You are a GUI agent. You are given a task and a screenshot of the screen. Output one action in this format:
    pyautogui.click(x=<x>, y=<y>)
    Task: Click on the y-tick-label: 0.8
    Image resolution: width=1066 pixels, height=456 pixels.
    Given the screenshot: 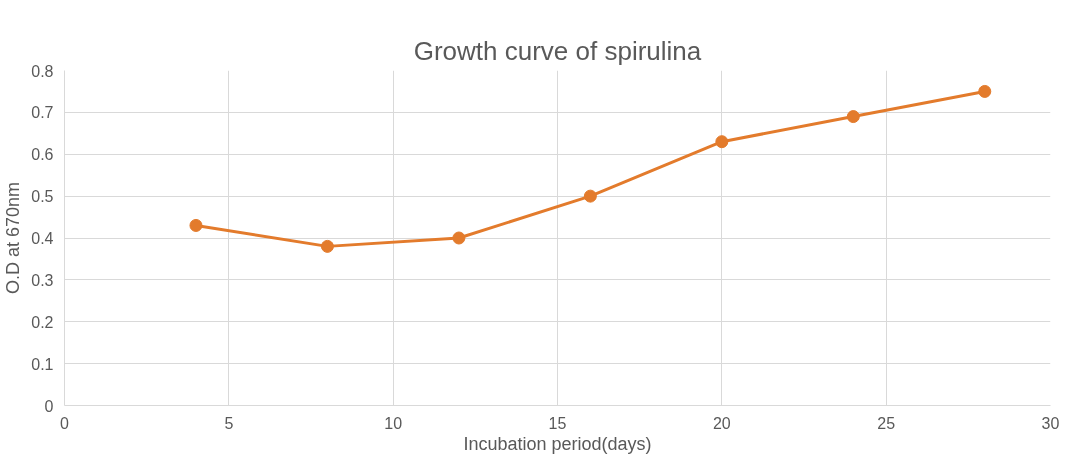 What is the action you would take?
    pyautogui.click(x=42, y=71)
    